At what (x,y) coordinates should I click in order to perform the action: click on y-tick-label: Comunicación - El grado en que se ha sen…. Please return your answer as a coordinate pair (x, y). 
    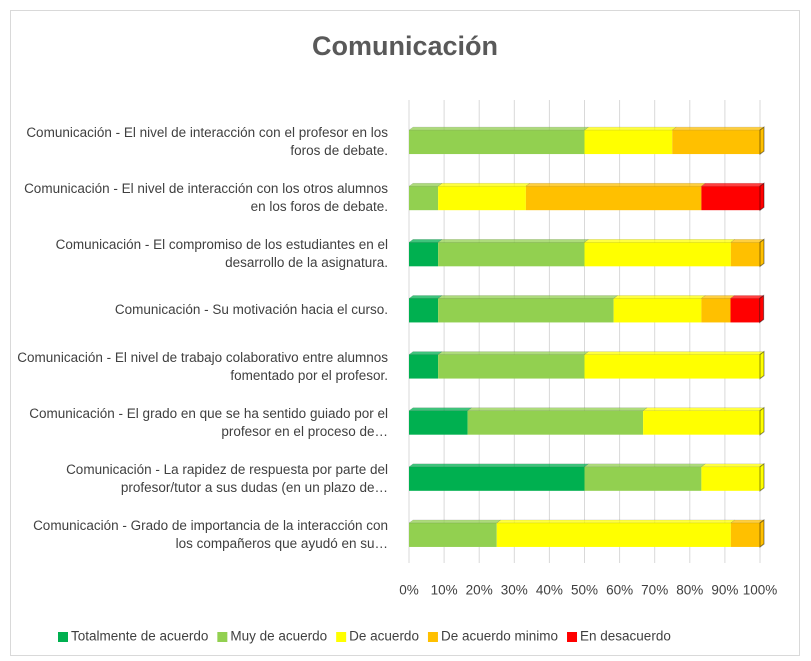
    Looking at the image, I should click on (208, 422).